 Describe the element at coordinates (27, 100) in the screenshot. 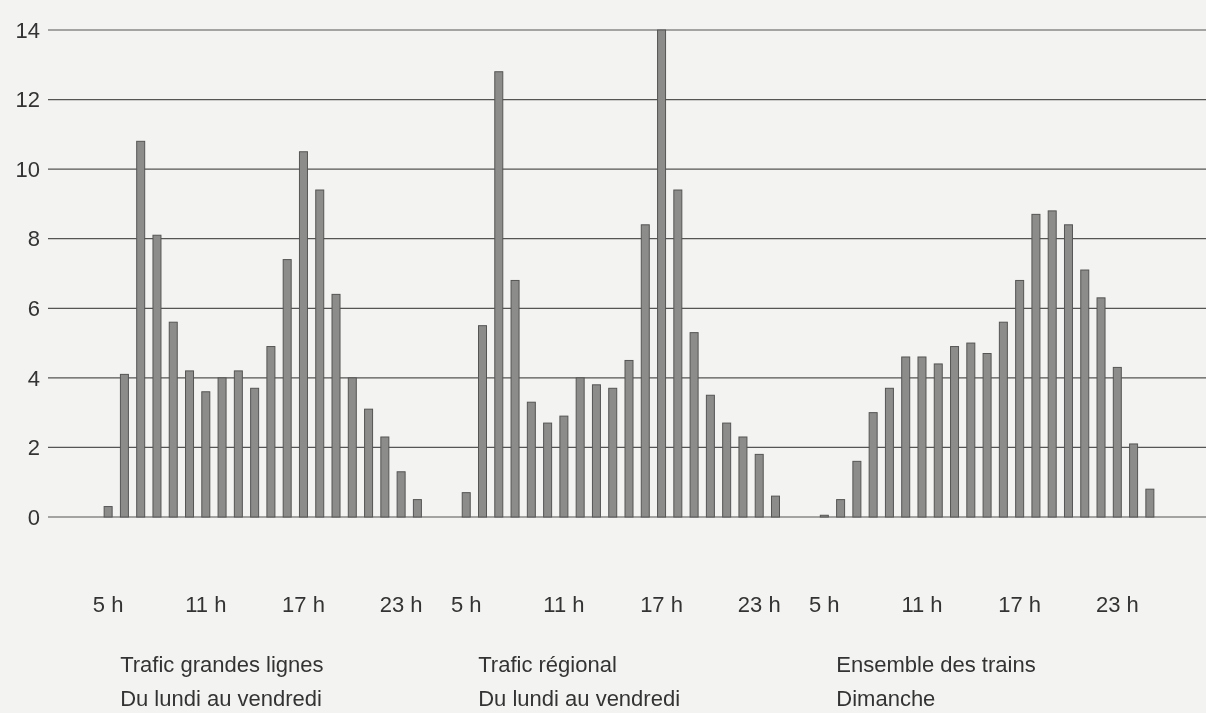

I see `y-tick-label: 12` at that location.